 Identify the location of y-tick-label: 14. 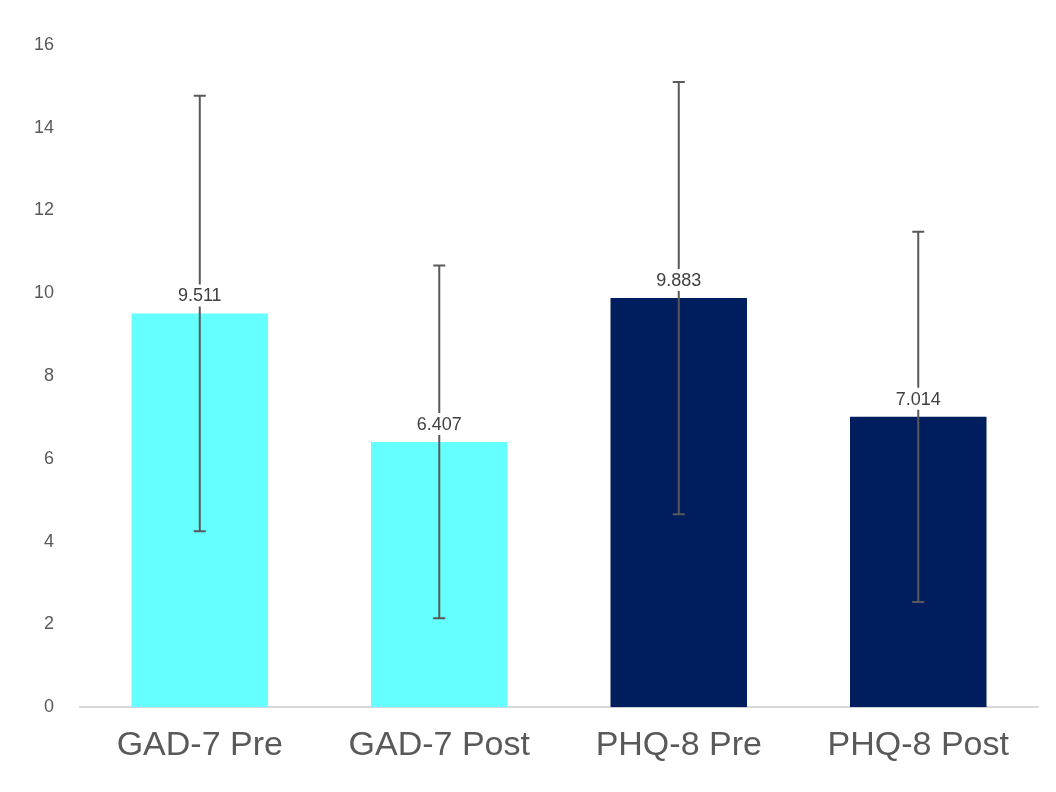
(44, 126).